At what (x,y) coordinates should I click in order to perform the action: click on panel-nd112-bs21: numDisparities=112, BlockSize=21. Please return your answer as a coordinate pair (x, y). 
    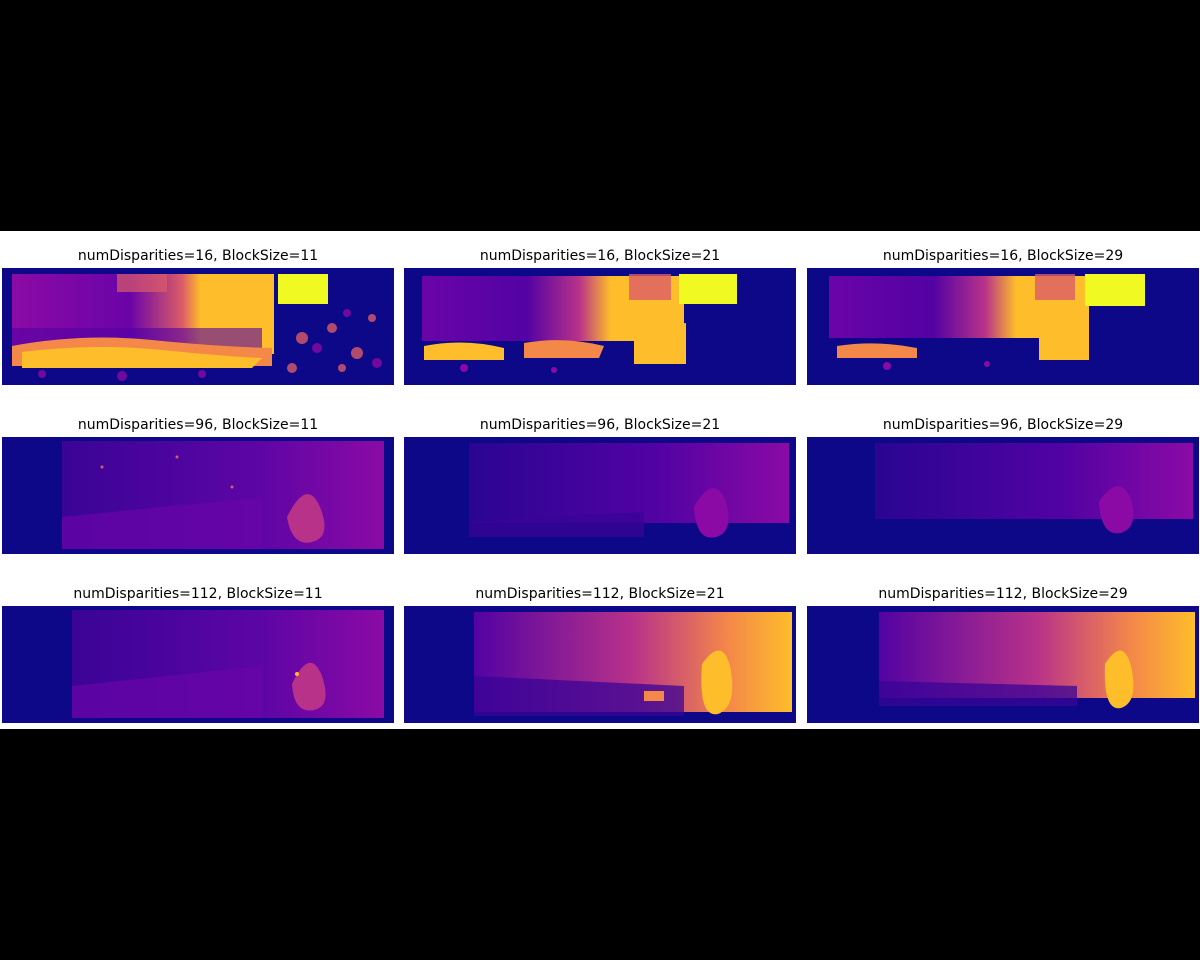
    Looking at the image, I should click on (600, 652).